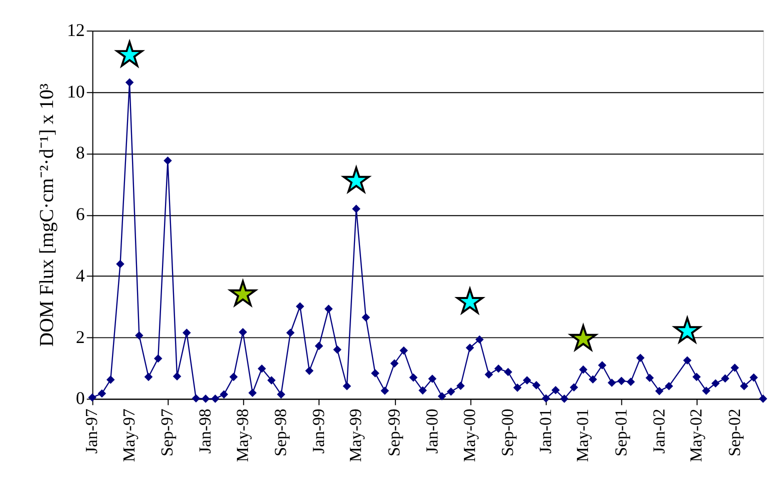 The image size is (770, 477). What do you see at coordinates (545, 431) in the screenshot?
I see `x-tick-label: Jan-01` at bounding box center [545, 431].